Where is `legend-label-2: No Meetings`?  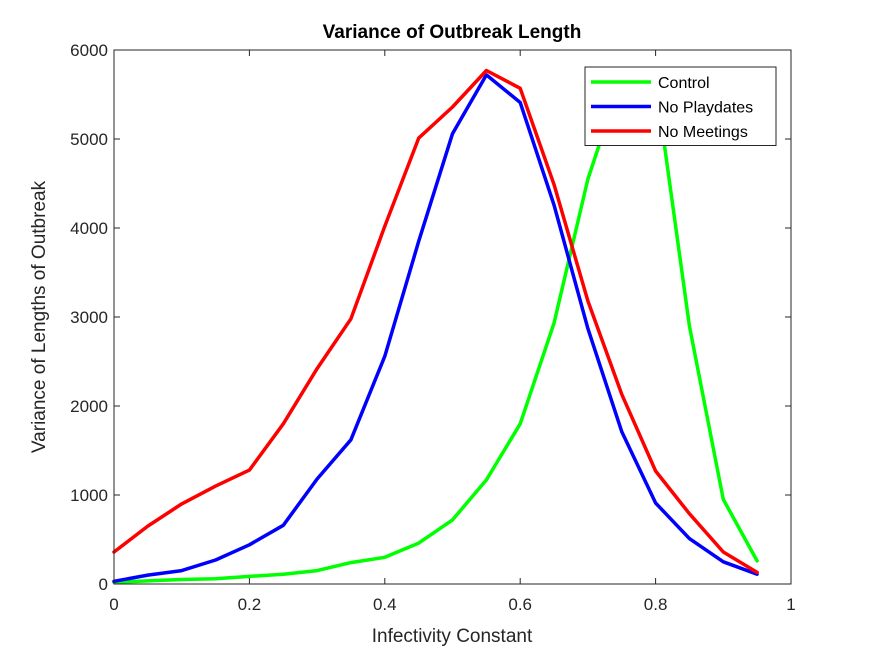
legend-label-2: No Meetings is located at coordinates (703, 132).